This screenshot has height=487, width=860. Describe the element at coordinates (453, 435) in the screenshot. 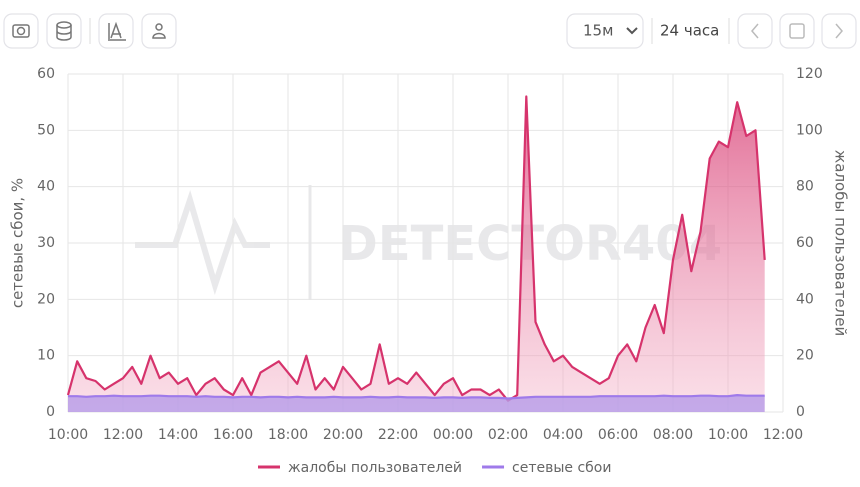

I see `x-tick-label: 00:00` at that location.